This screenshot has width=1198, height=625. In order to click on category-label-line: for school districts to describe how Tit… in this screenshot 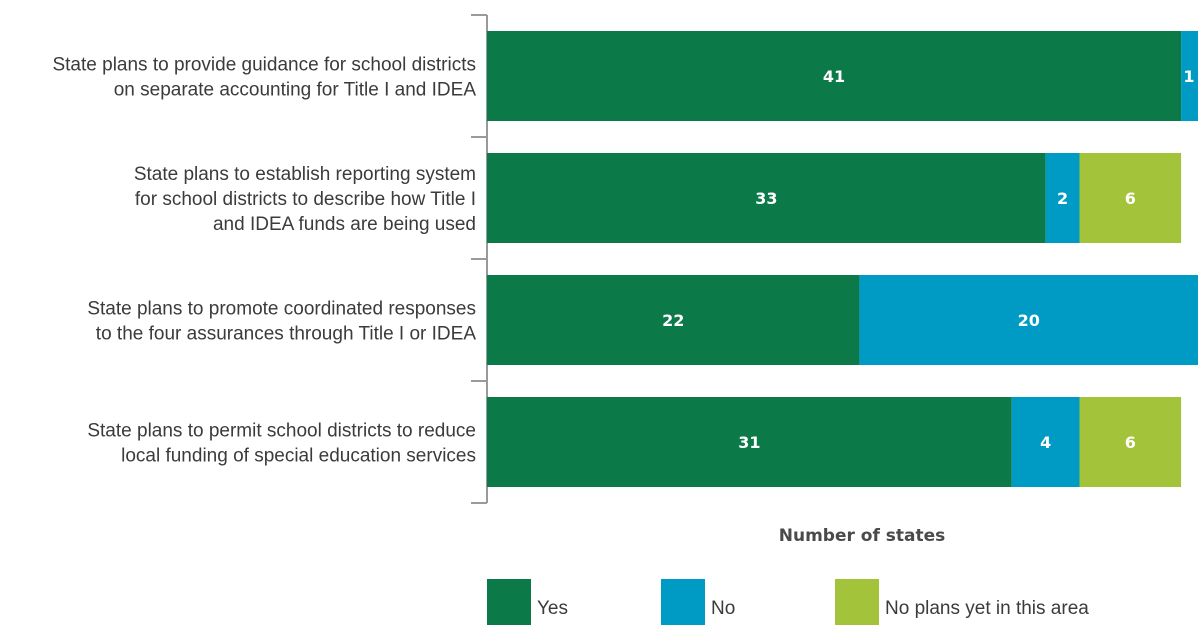, I will do `click(305, 199)`.